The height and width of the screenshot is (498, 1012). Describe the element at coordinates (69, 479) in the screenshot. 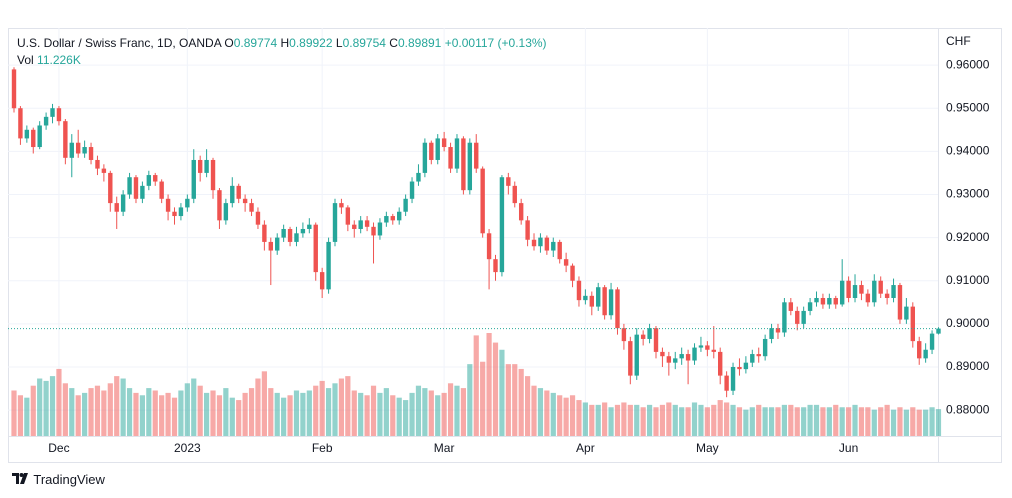

I see `brand-name: TradingView` at that location.